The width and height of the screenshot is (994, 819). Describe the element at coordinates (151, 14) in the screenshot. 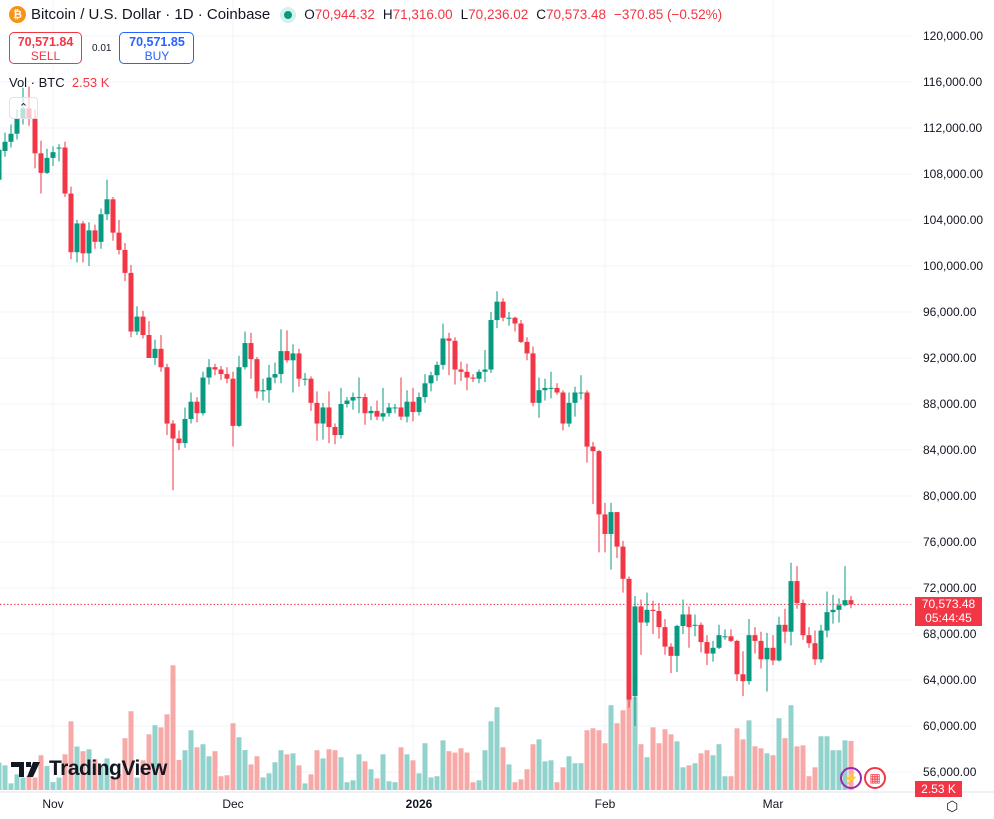

I see `symbol-title: Bitcoin / U.S. Dollar · 1D · Coinbase` at that location.